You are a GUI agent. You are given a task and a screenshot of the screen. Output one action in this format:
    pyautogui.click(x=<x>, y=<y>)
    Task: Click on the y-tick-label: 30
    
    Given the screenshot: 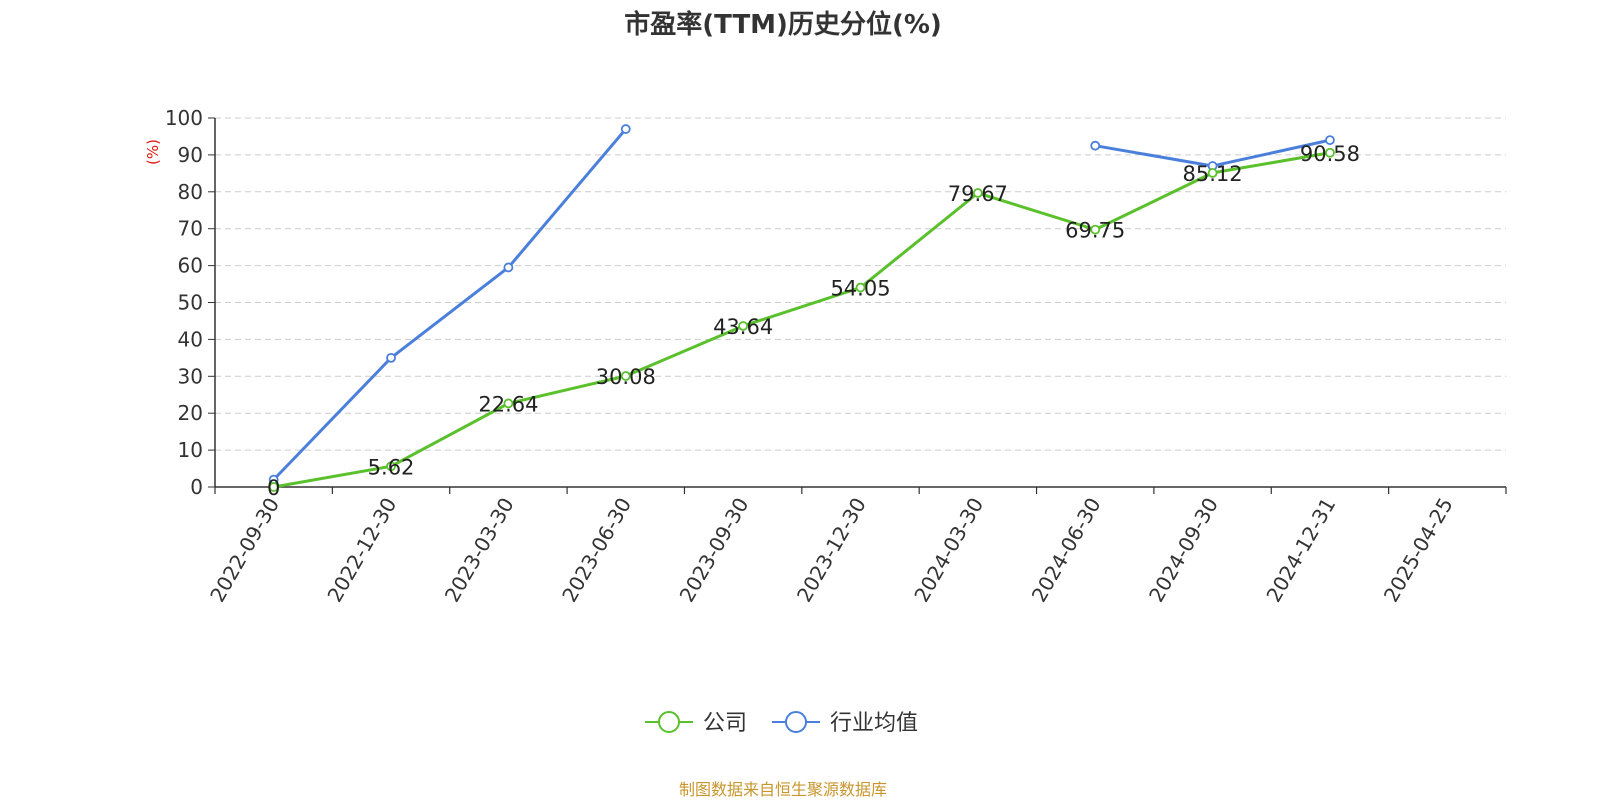 What is the action you would take?
    pyautogui.click(x=190, y=376)
    